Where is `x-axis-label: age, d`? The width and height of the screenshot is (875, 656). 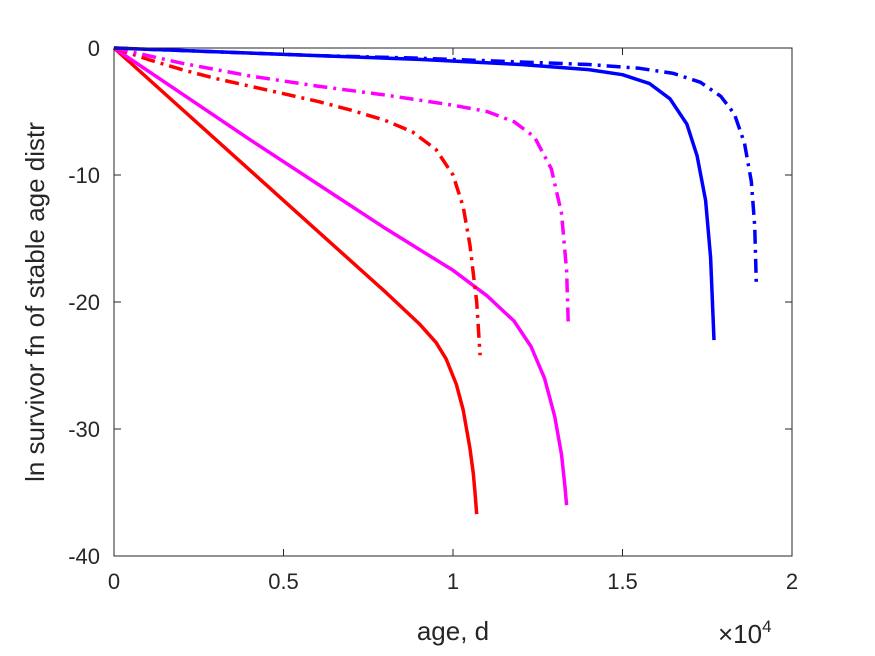
x-axis-label: age, d is located at coordinates (453, 631).